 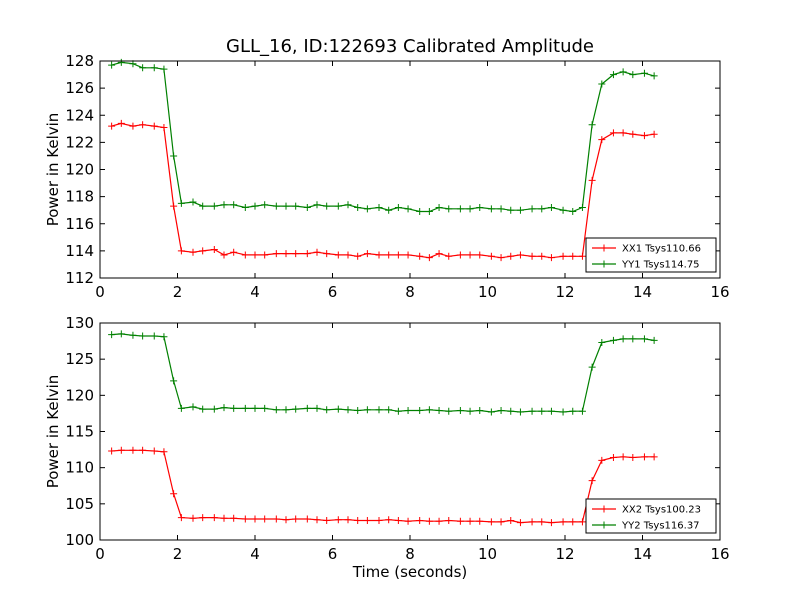 I want to click on legend: XX2 Tsys100.23 YY2 Tsys116.37, so click(x=651, y=516).